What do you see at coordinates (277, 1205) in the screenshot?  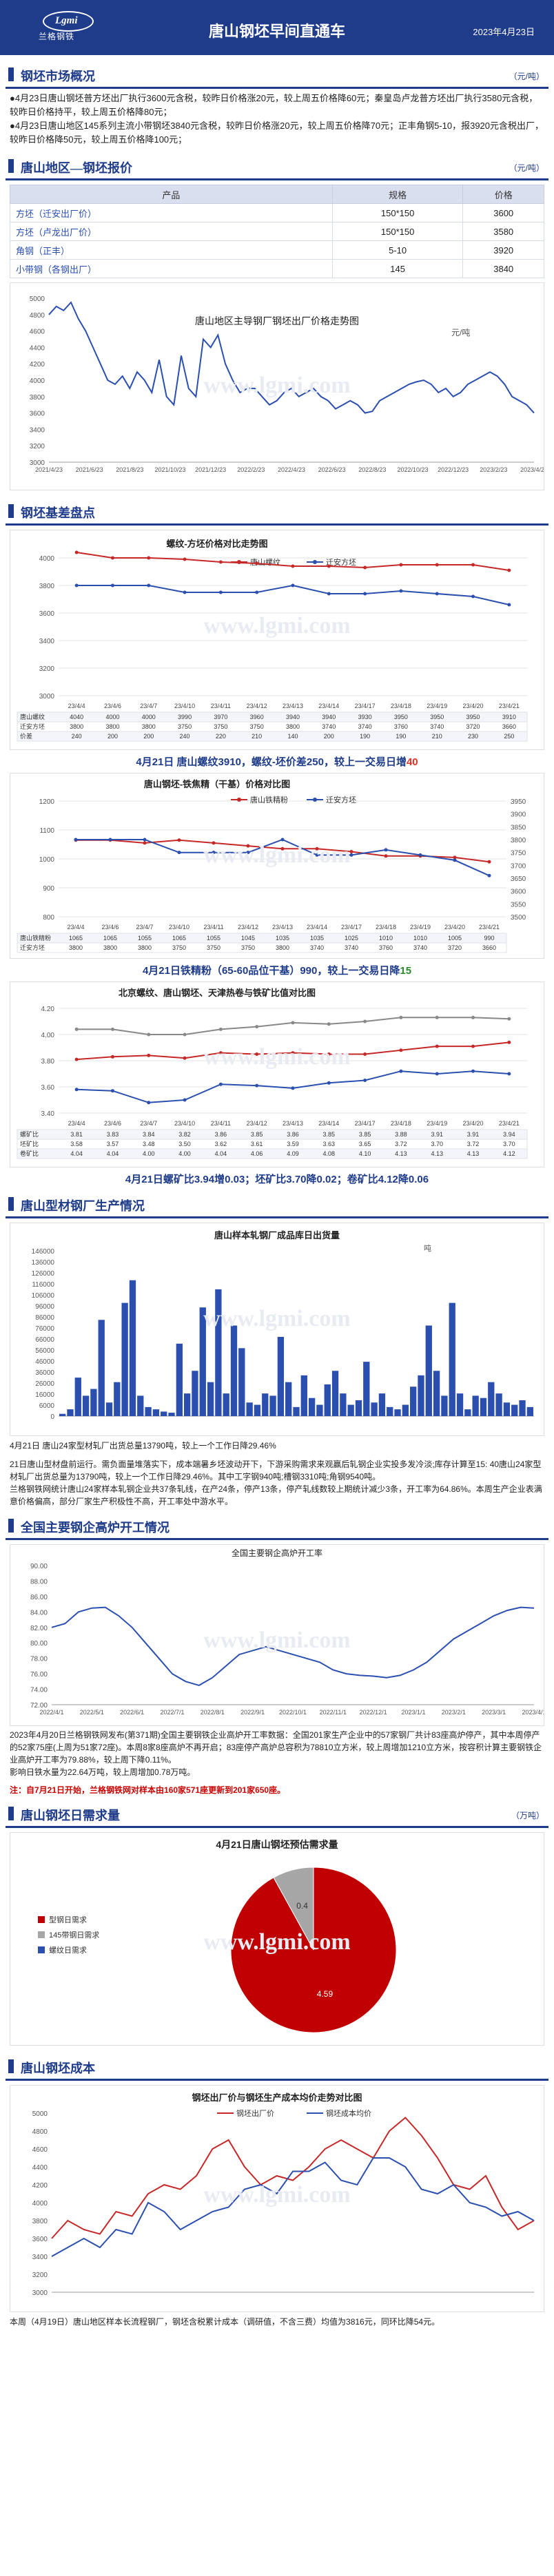 I see `section-header-rolling: 唐山型材钢厂生产情况` at bounding box center [277, 1205].